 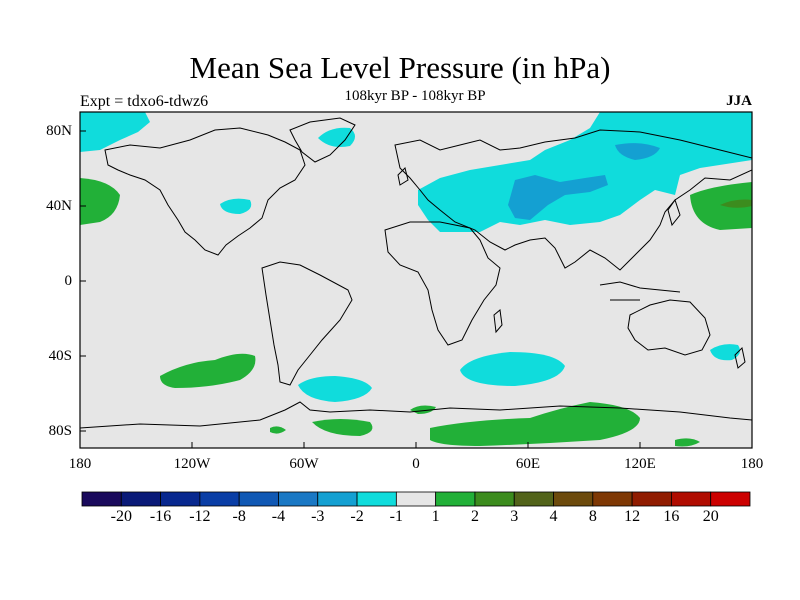 I want to click on lon-label-60e: 60E, so click(x=528, y=464).